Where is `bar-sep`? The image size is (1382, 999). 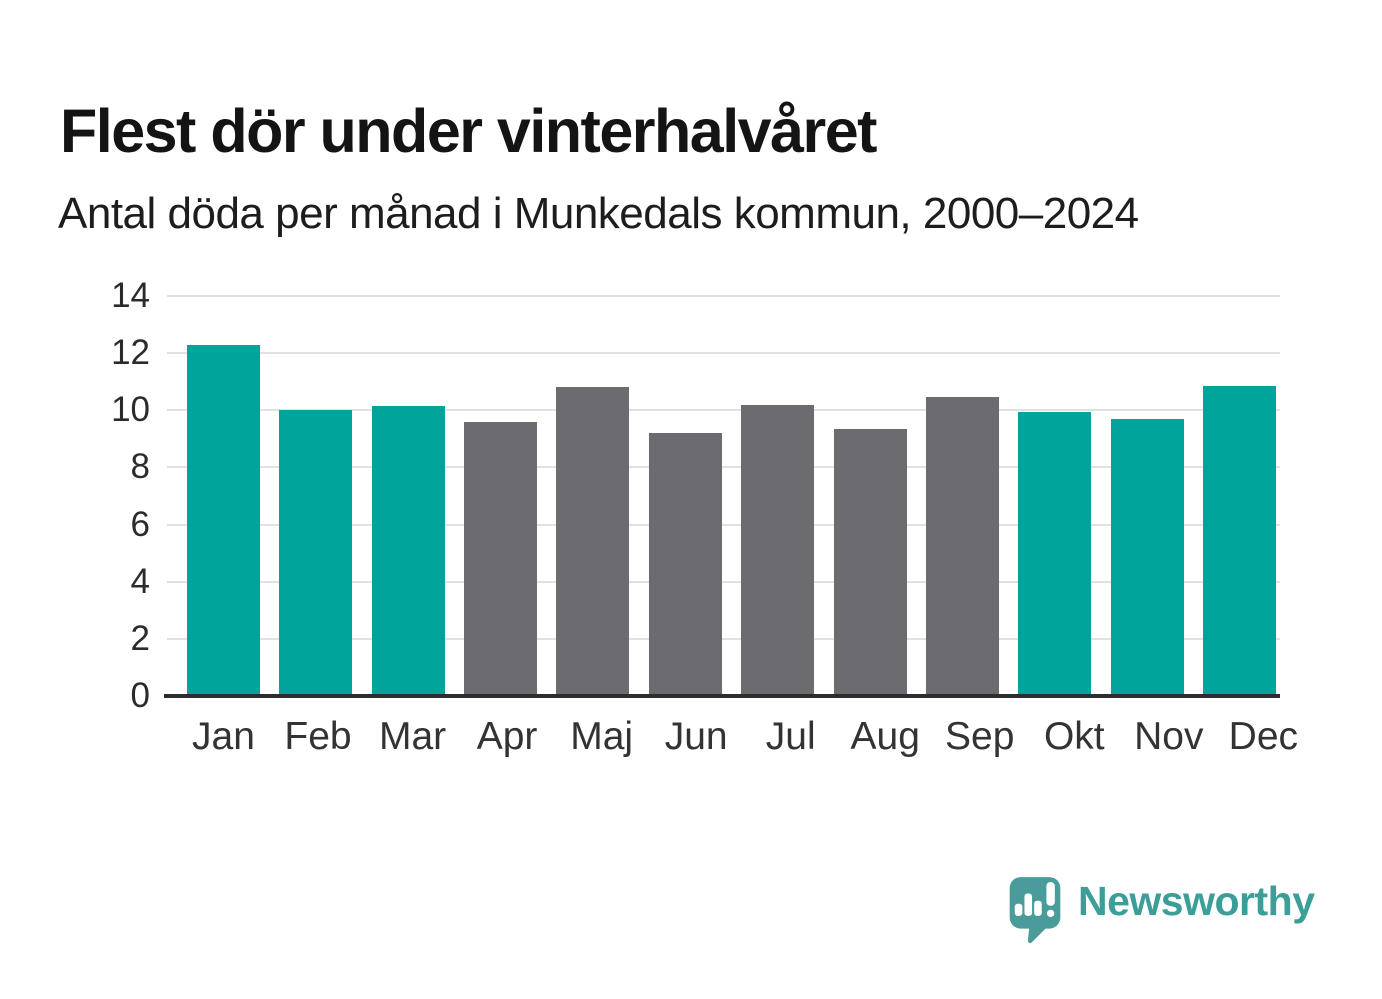
bar-sep is located at coordinates (962, 546).